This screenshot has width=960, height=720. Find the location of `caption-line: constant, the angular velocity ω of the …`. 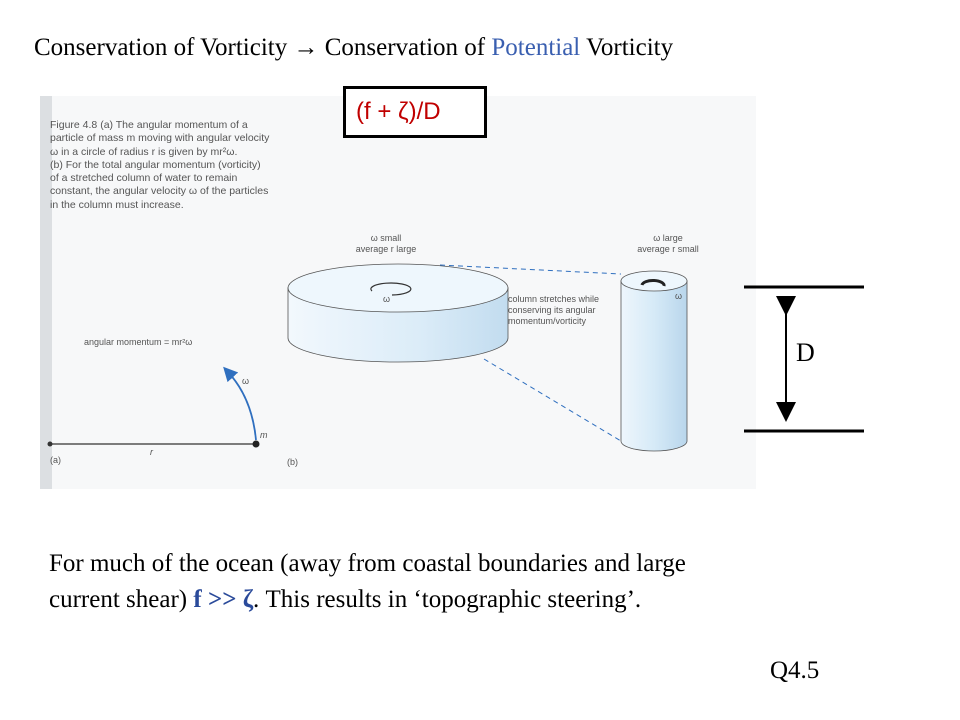

caption-line: constant, the angular velocity ω of the … is located at coordinates (159, 191).